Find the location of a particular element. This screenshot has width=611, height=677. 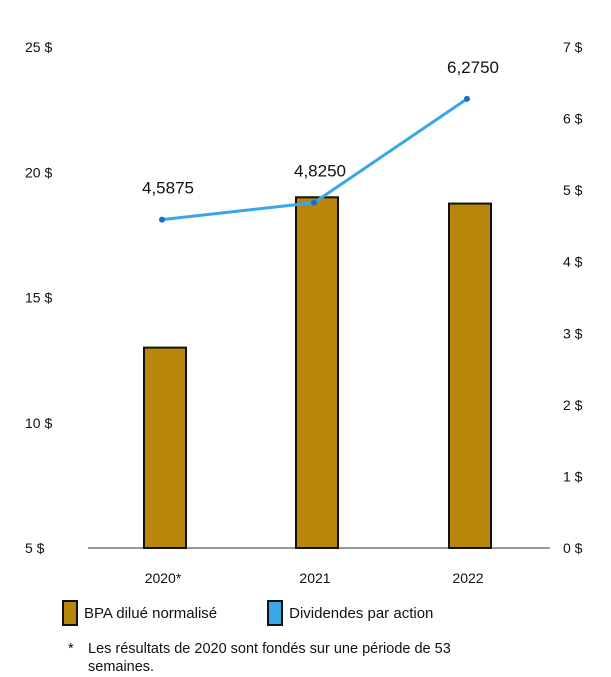

x-axis-labels: 2020* 2021 2022 is located at coordinates (314, 578).